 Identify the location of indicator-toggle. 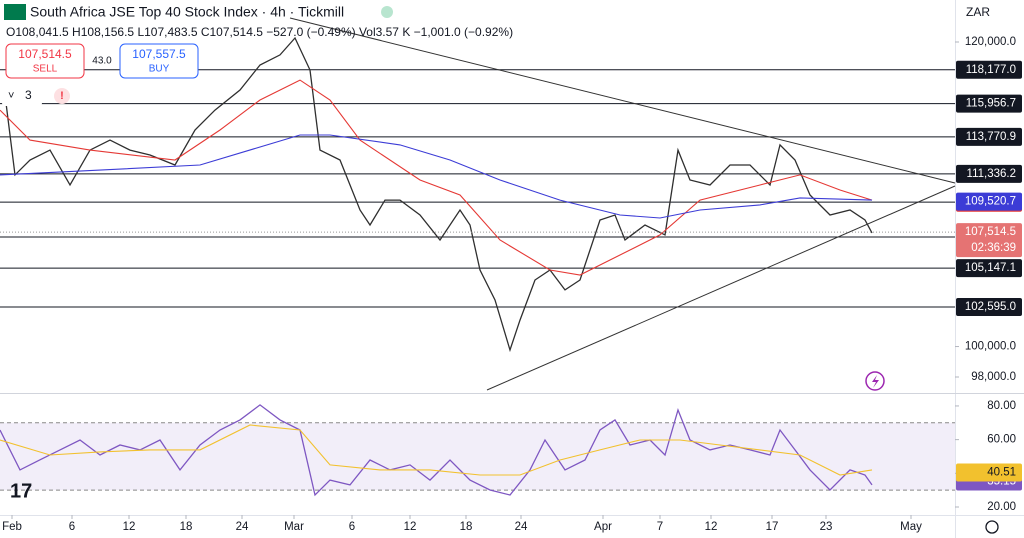
(22, 96).